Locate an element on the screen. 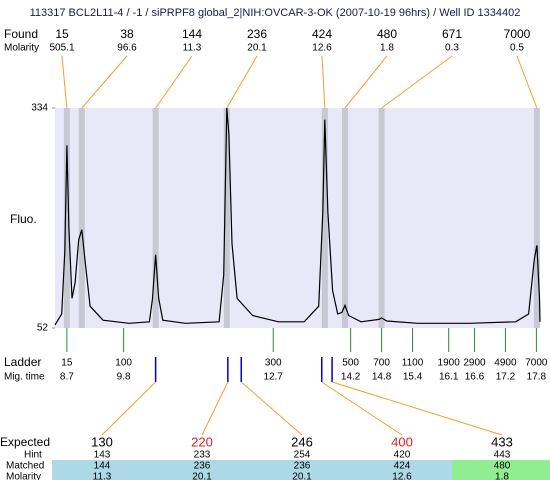 Image resolution: width=550 pixels, height=480 pixels. expected-size: 400 is located at coordinates (402, 441).